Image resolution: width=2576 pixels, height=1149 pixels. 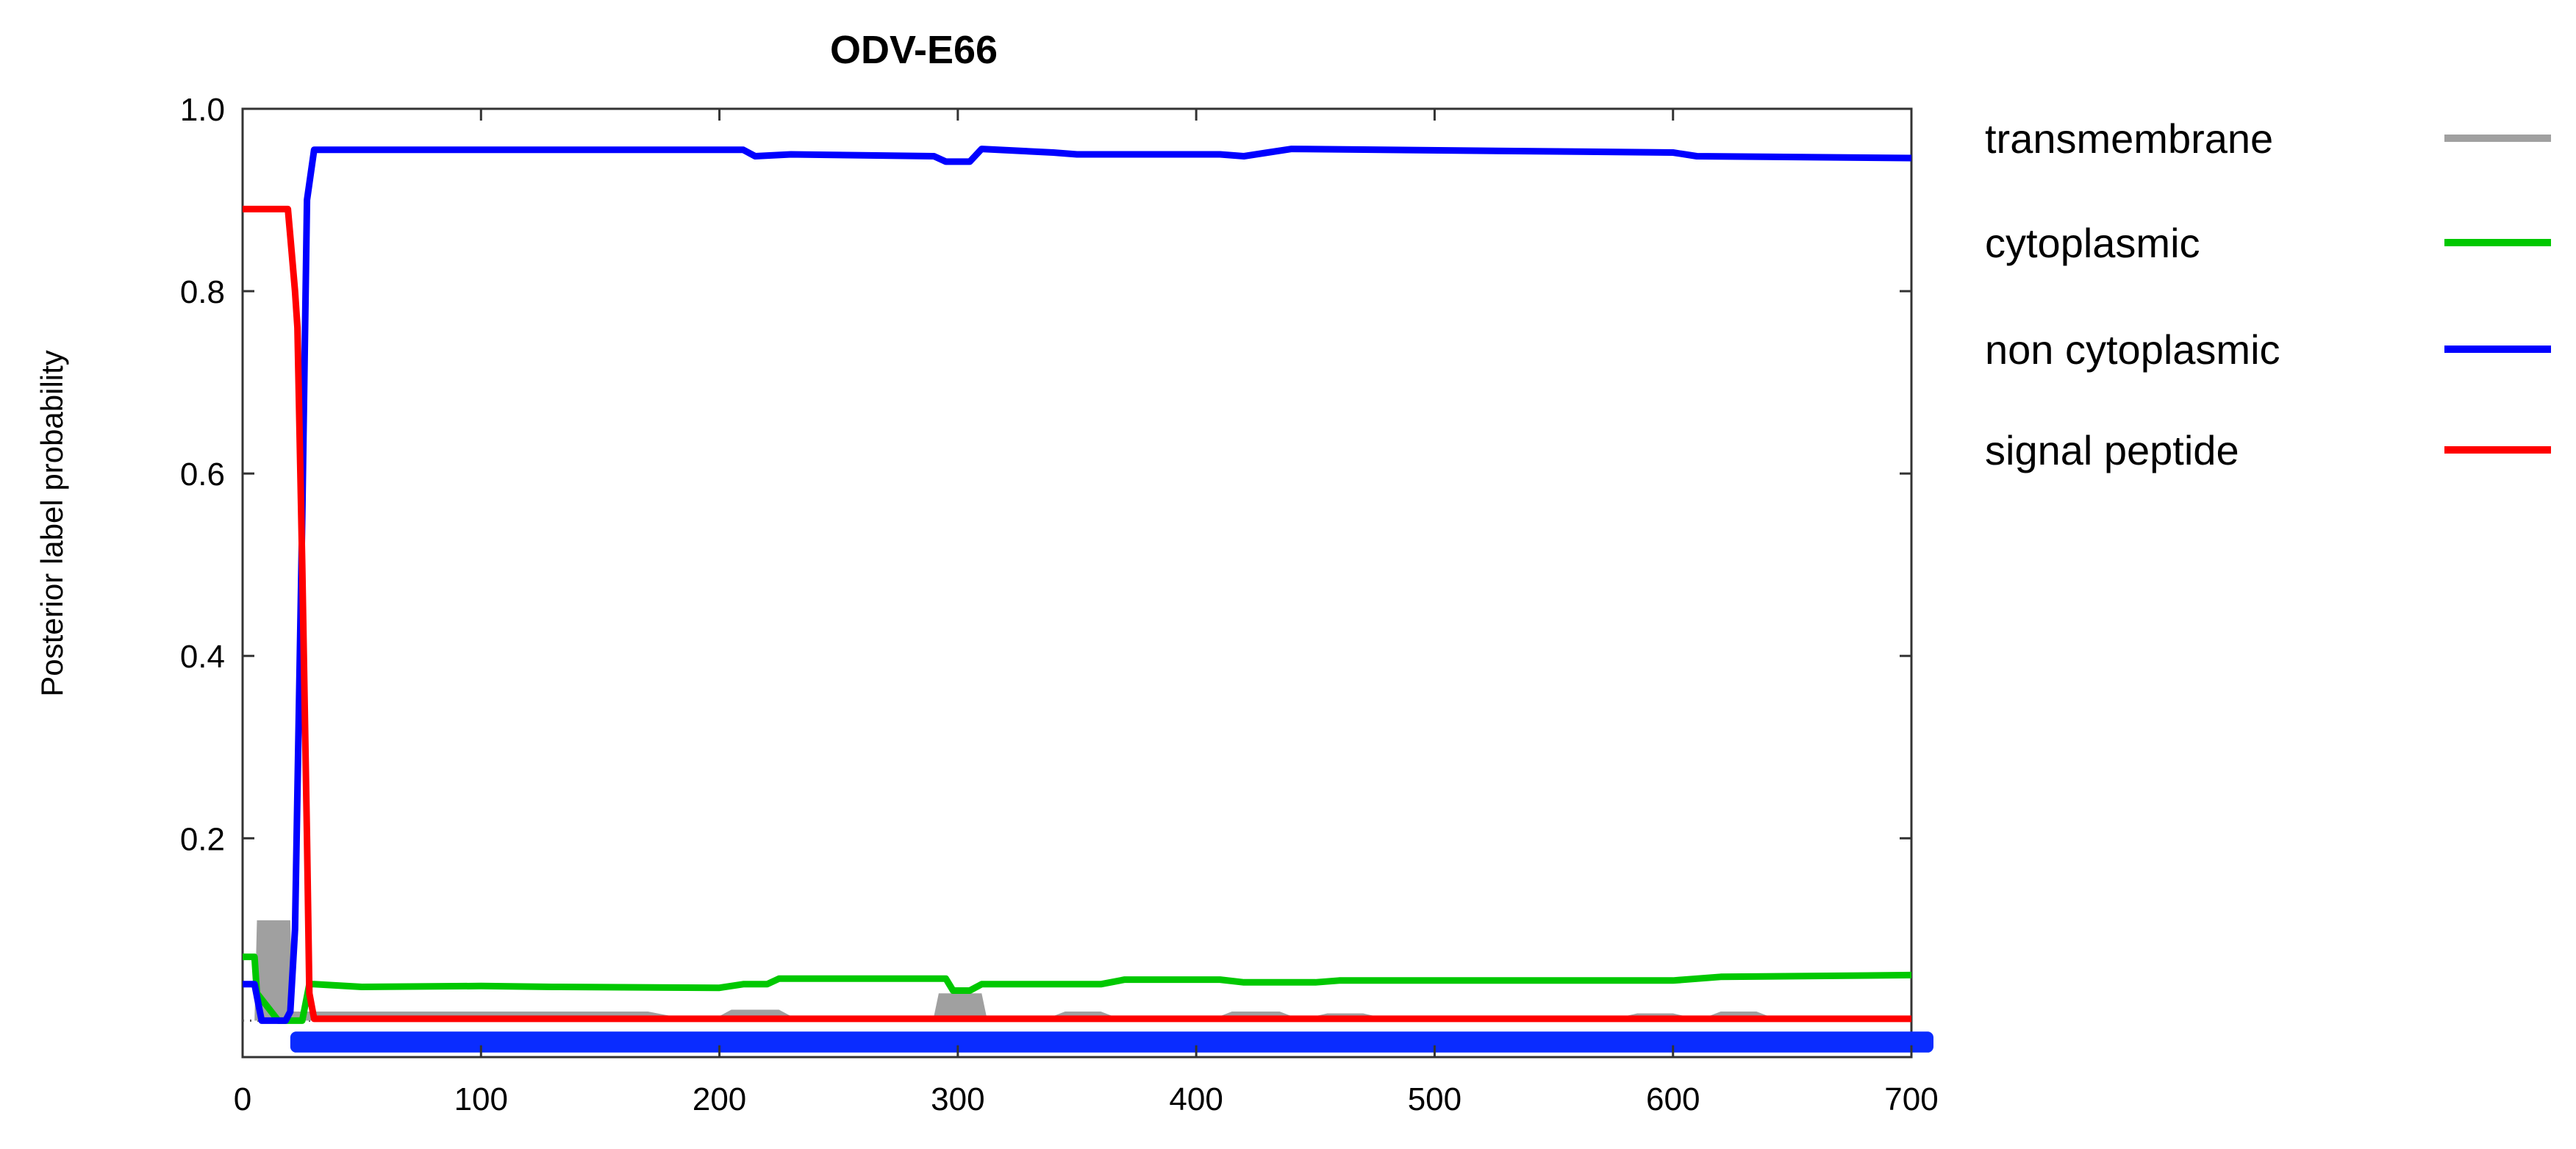 What do you see at coordinates (202, 657) in the screenshot?
I see `y-tick-label: 0.4` at bounding box center [202, 657].